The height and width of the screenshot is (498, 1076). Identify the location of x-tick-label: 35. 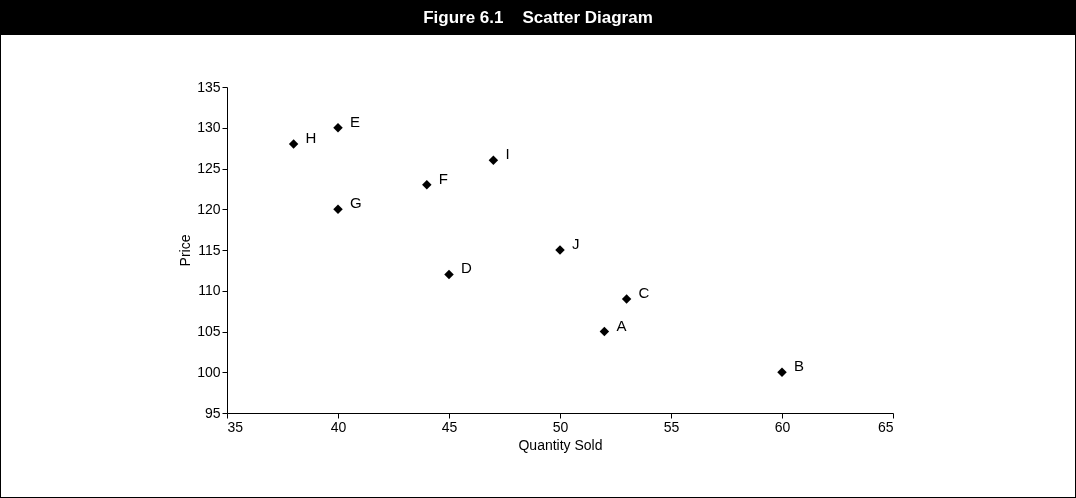
(235, 426).